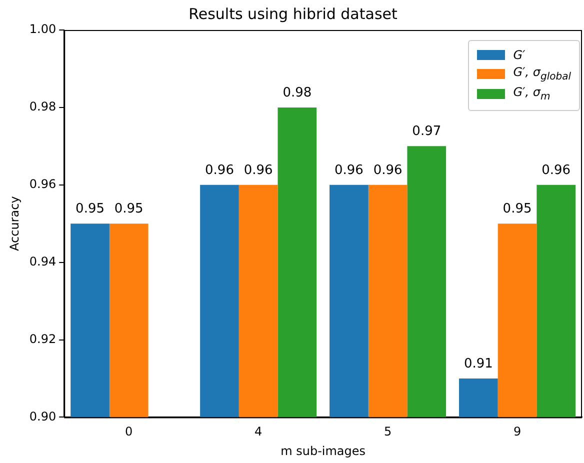  Describe the element at coordinates (258, 431) in the screenshot. I see `x-tick-label: 4` at that location.